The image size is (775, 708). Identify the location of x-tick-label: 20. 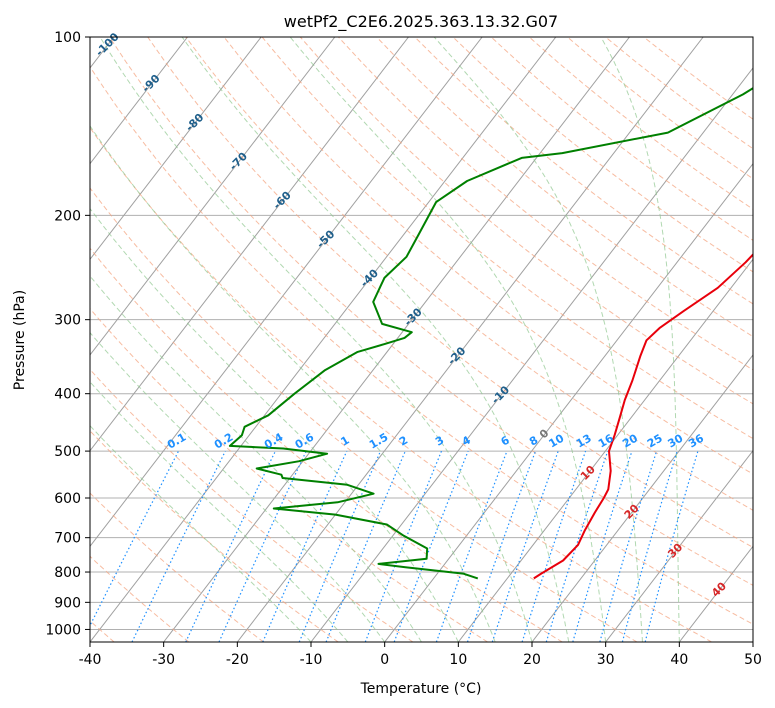
(532, 660).